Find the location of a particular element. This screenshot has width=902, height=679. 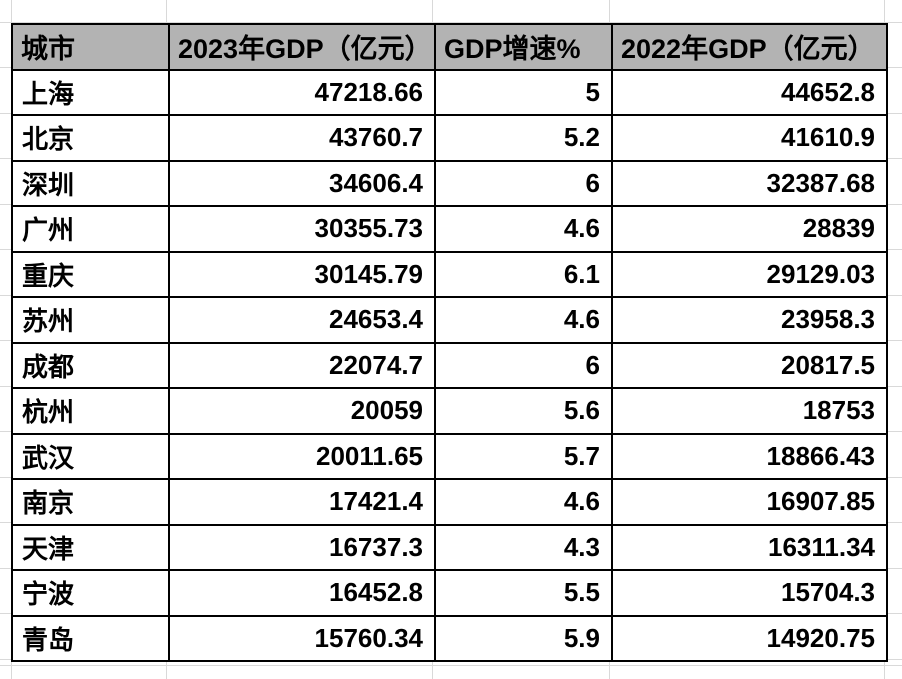

city-cell: 天津 is located at coordinates (90, 547).